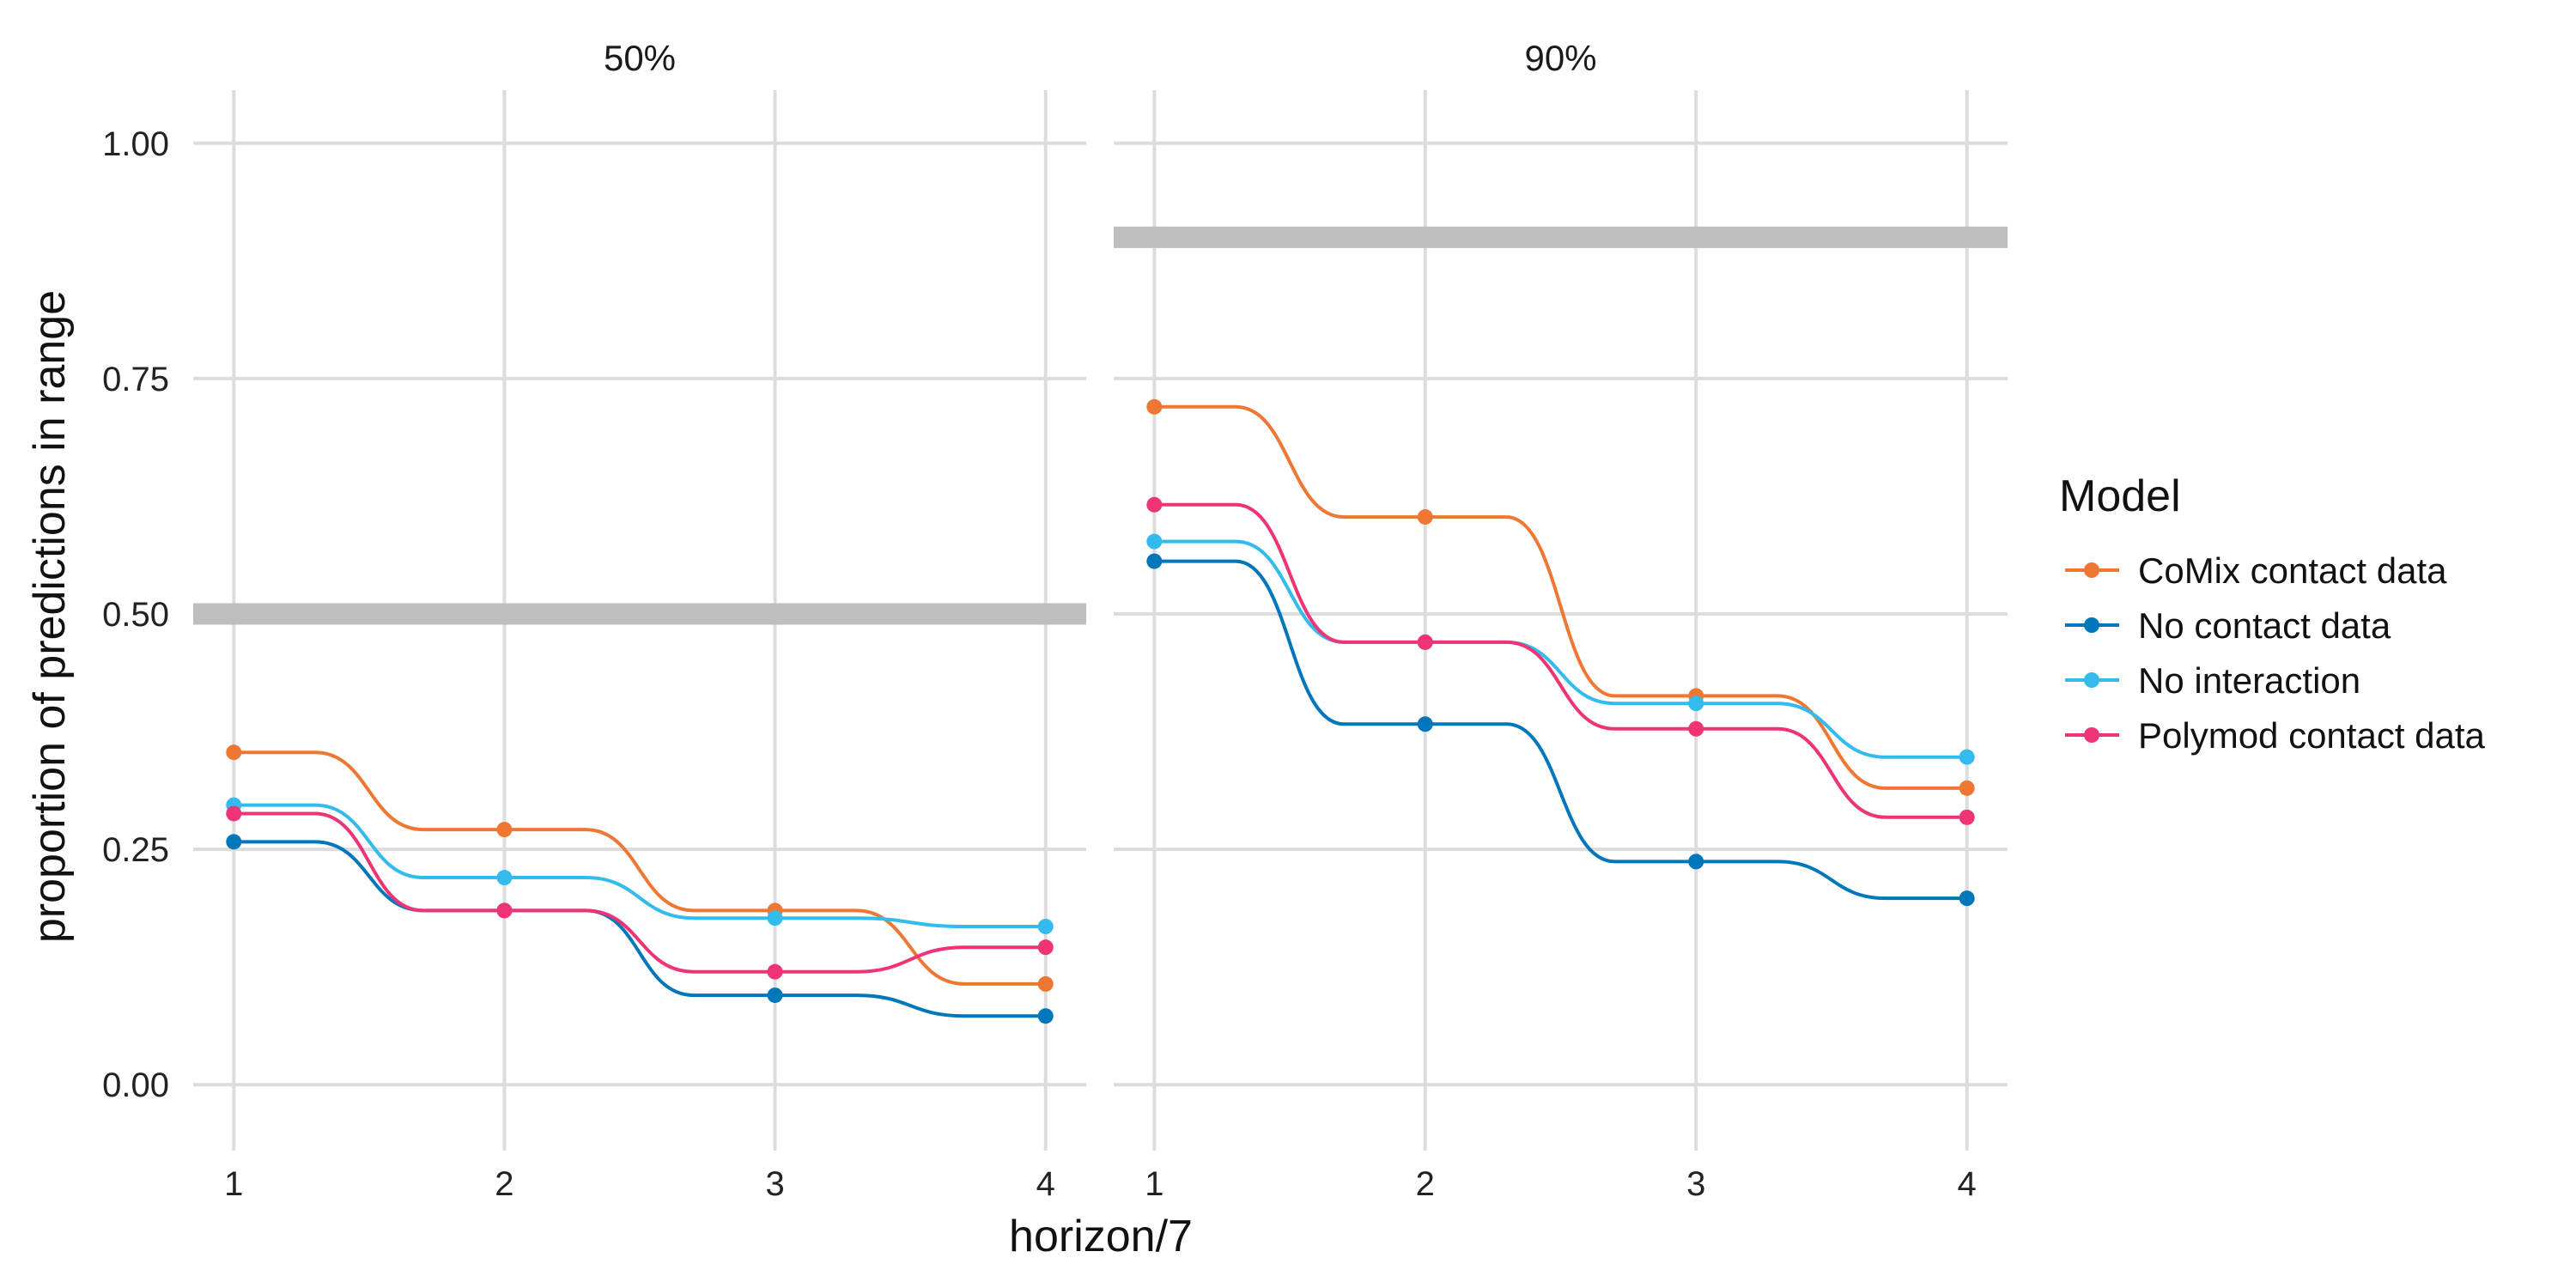 The width and height of the screenshot is (2576, 1288). Describe the element at coordinates (640, 58) in the screenshot. I see `panel-title: 50%` at that location.